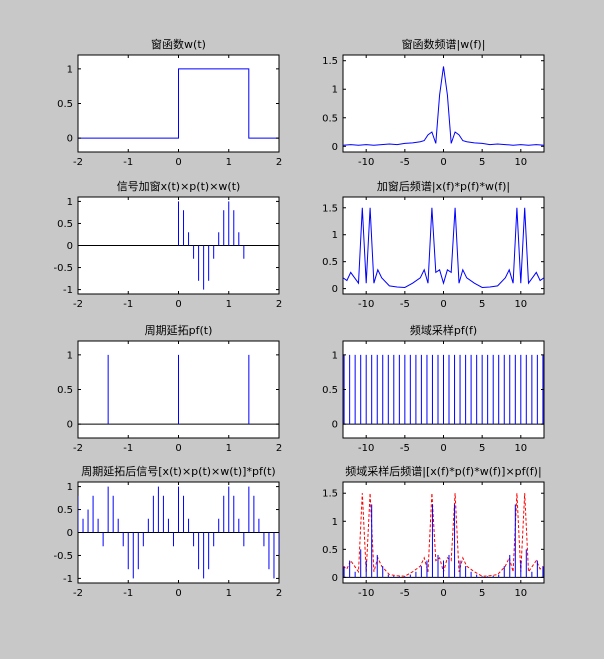  I want to click on subplot-title: 信号加窗x(t)×p(t)×w(t), so click(179, 186).